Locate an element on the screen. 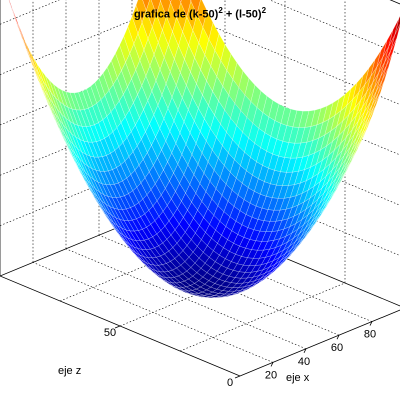  x-tick-label: 20 is located at coordinates (271, 375).